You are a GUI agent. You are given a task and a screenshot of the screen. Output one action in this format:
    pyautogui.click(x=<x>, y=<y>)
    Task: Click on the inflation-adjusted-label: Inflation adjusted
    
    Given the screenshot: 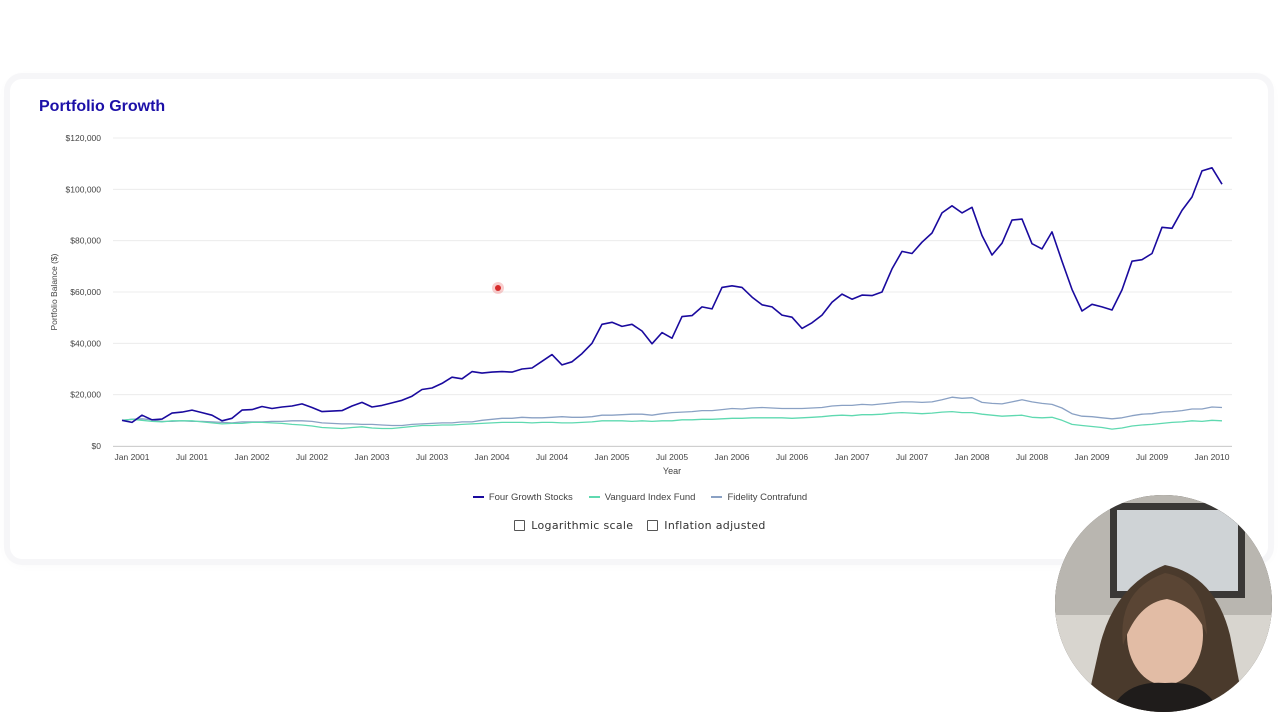 What is the action you would take?
    pyautogui.click(x=715, y=525)
    